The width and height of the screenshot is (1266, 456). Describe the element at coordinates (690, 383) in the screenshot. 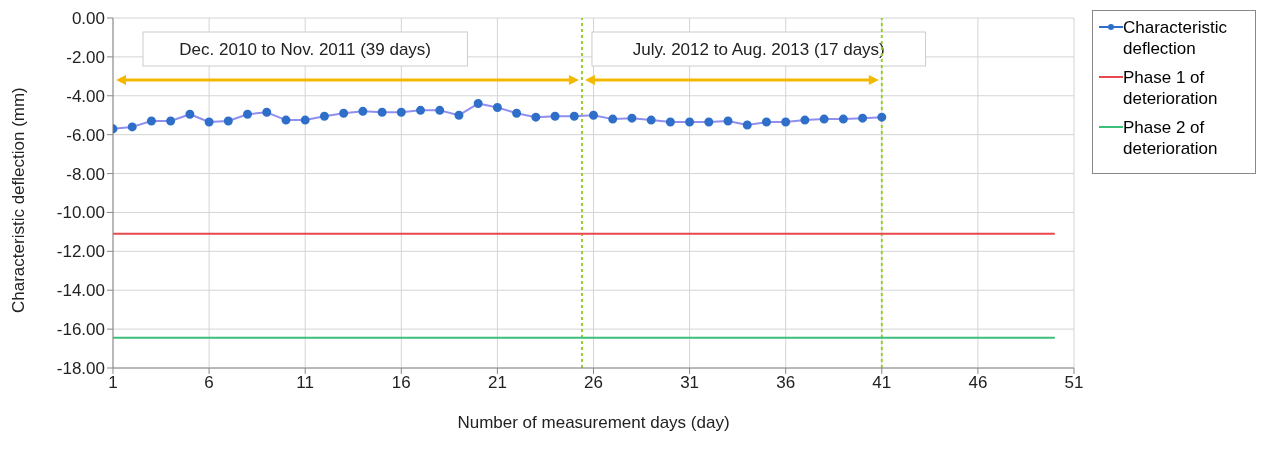

I see `x-tick-label: 31` at that location.